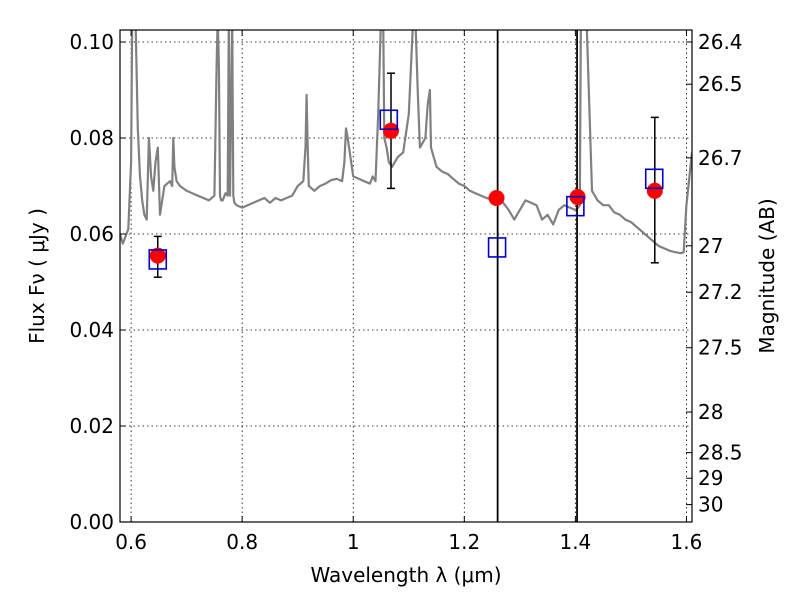  I want to click on y-axis-title: Flux Fν ( μJy ), so click(37, 276).